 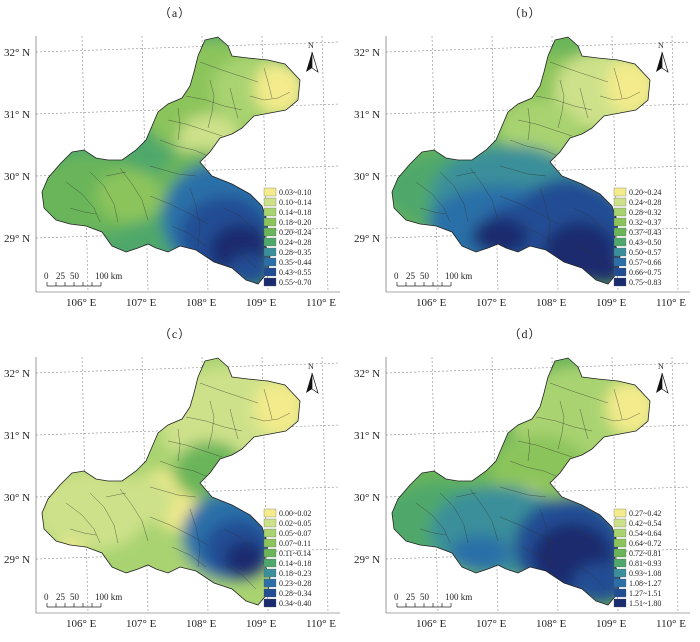 What do you see at coordinates (645, 262) in the screenshot?
I see `legend-label: 0.57~0.66` at bounding box center [645, 262].